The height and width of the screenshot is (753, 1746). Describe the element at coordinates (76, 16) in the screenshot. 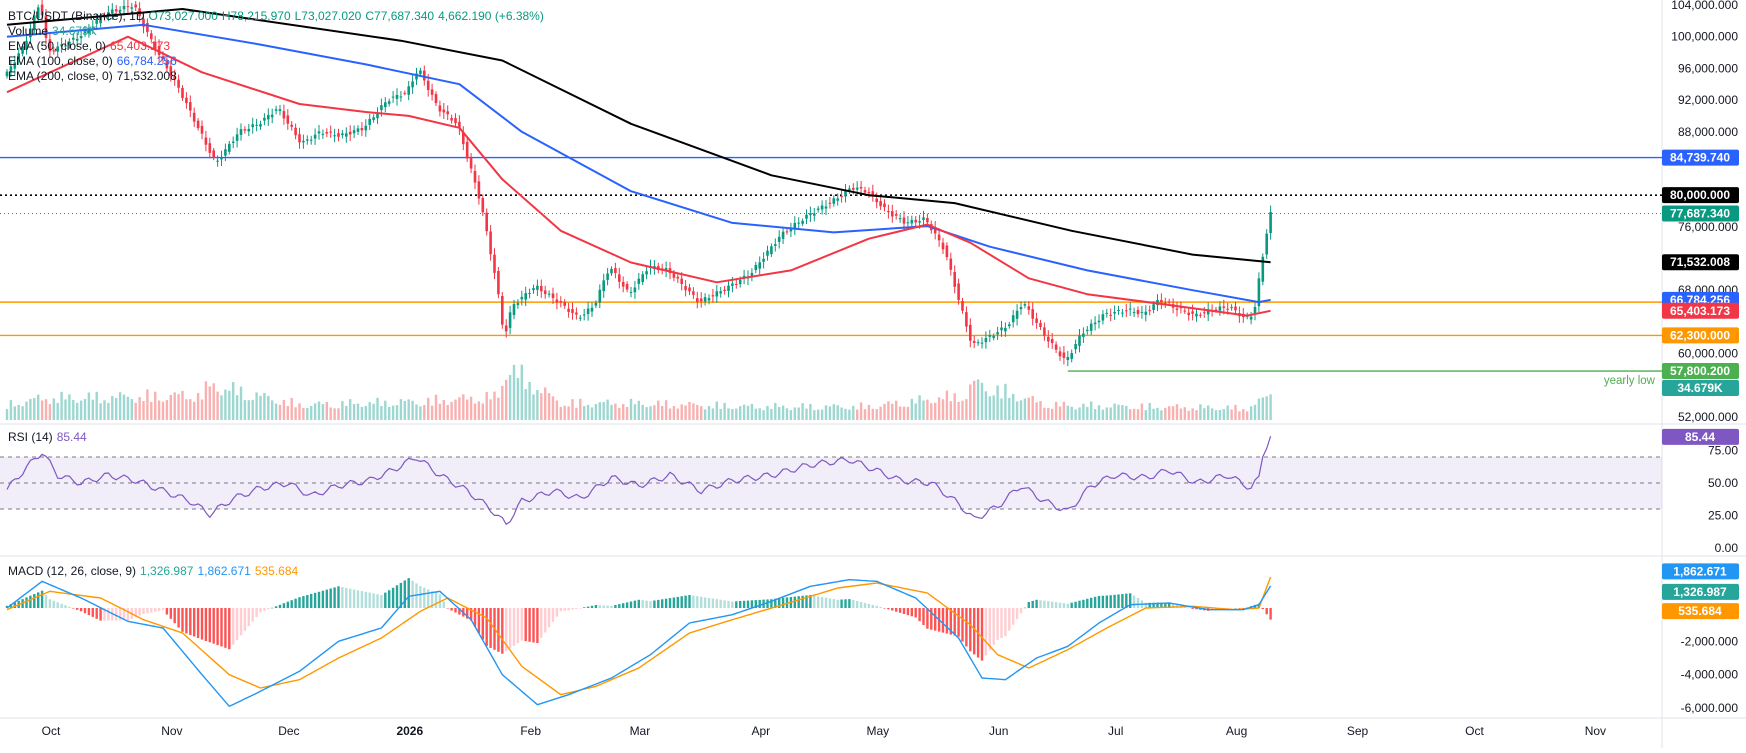

I see `symbol-label: BTC/USDT (Binance), 1D` at that location.